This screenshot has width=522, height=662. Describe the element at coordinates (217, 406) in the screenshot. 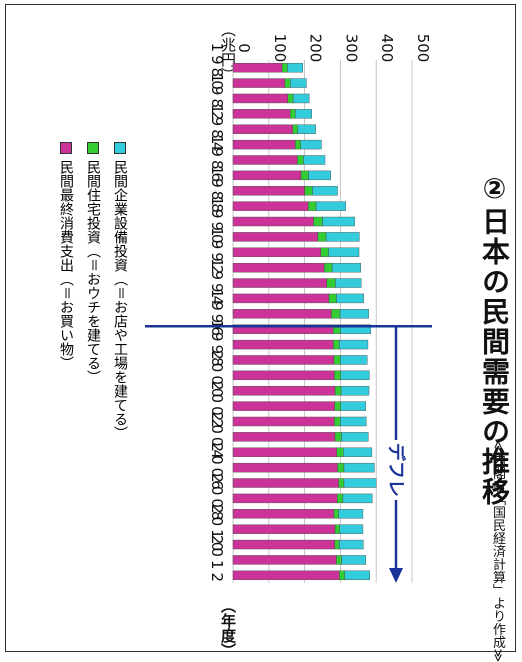

I see `category-tick-label: 2002` at that location.